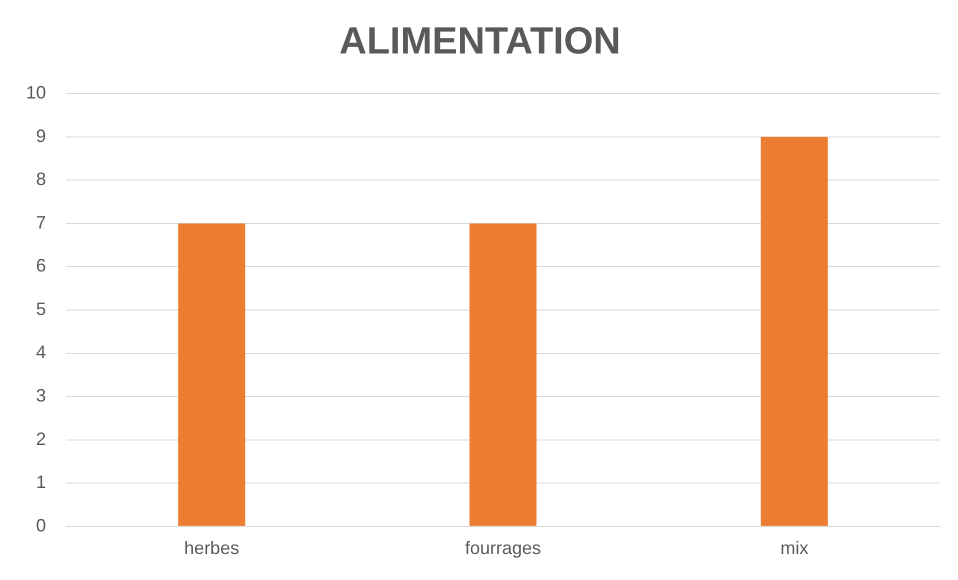 The height and width of the screenshot is (580, 958). What do you see at coordinates (41, 352) in the screenshot?
I see `y-tick-label: 4` at bounding box center [41, 352].